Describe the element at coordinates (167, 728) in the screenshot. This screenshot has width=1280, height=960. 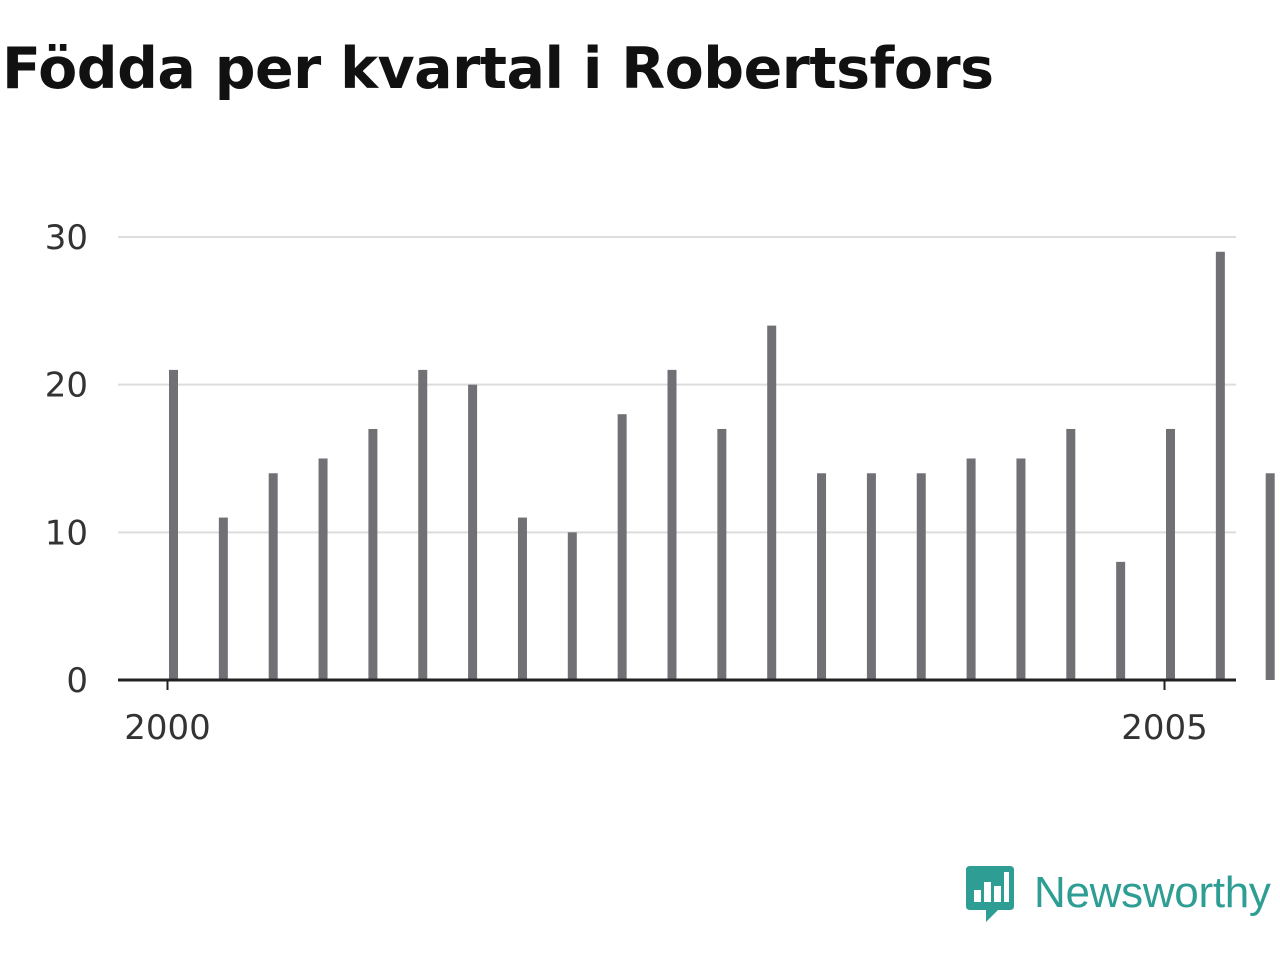
I see `x-tick-label: 2000` at that location.